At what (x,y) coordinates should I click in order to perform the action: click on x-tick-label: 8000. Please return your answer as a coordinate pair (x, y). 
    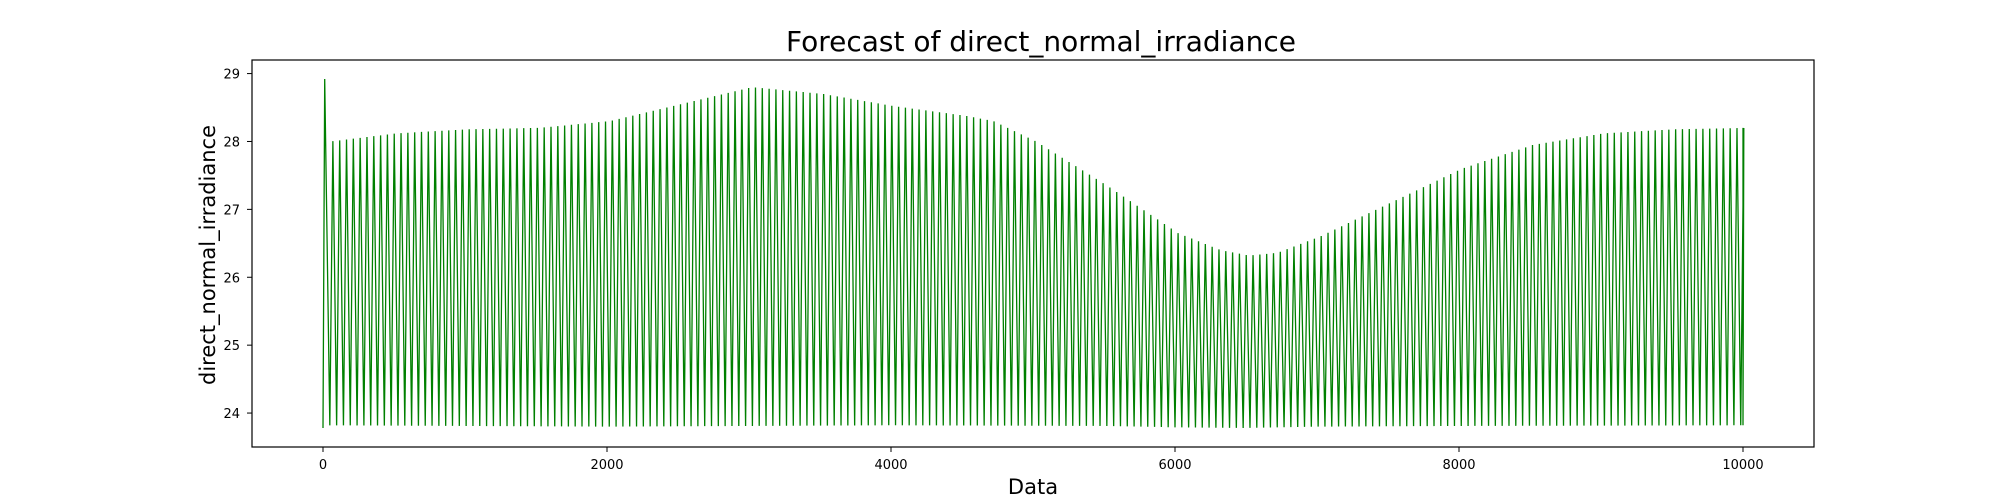
    Looking at the image, I should click on (1458, 465).